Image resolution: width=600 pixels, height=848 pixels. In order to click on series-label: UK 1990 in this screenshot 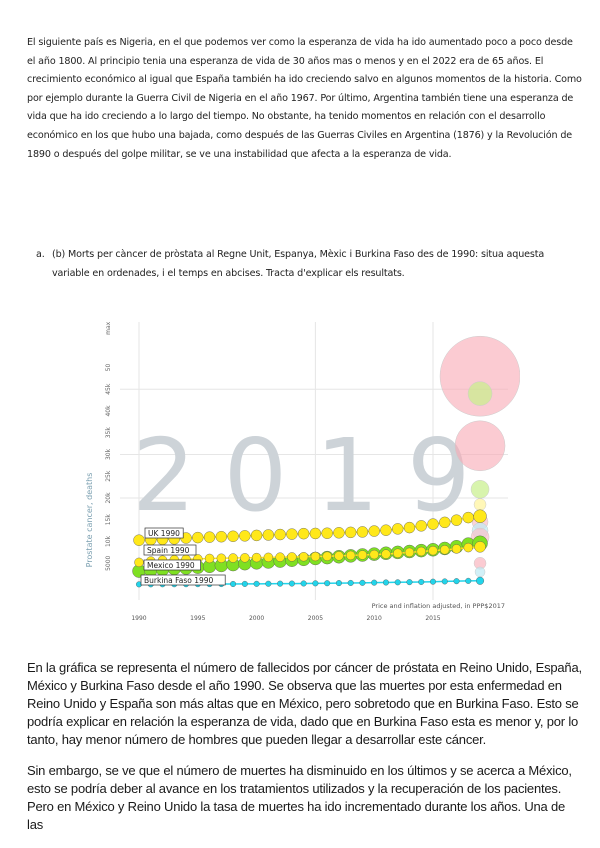, I will do `click(164, 533)`.